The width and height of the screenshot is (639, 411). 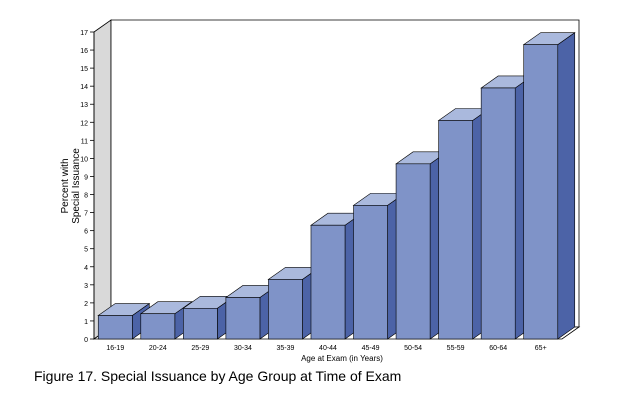 What do you see at coordinates (371, 348) in the screenshot?
I see `x-tick-label: 45-49` at bounding box center [371, 348].